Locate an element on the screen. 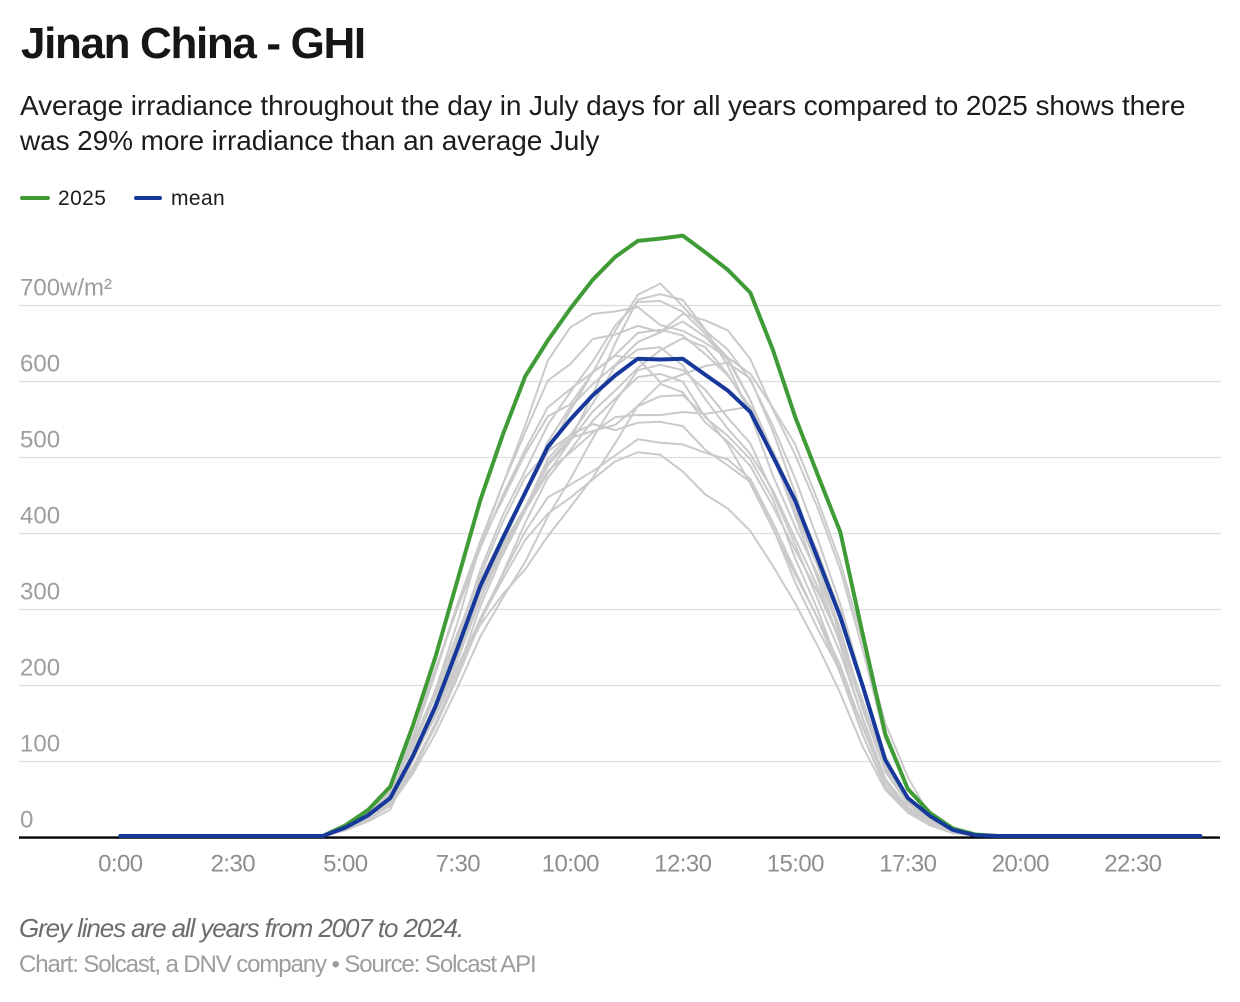 The width and height of the screenshot is (1240, 1002). svg-text: 500 is located at coordinates (40, 440).